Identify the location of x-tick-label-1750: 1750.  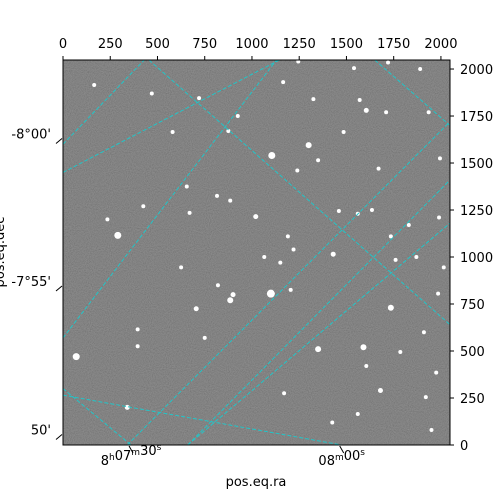
(393, 44).